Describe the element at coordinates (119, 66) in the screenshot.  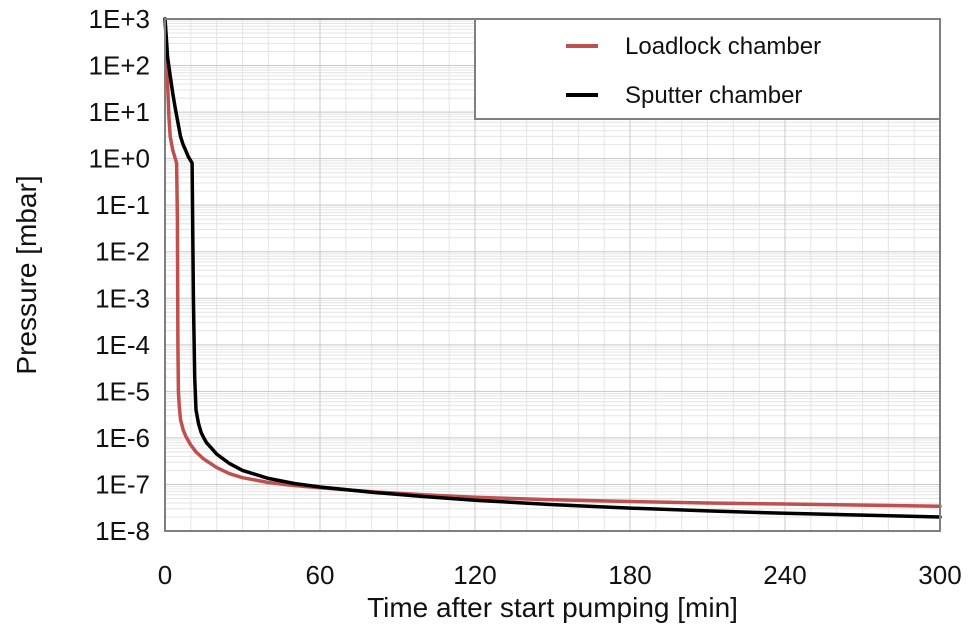
I see `y-tick-label: 1E+2` at that location.